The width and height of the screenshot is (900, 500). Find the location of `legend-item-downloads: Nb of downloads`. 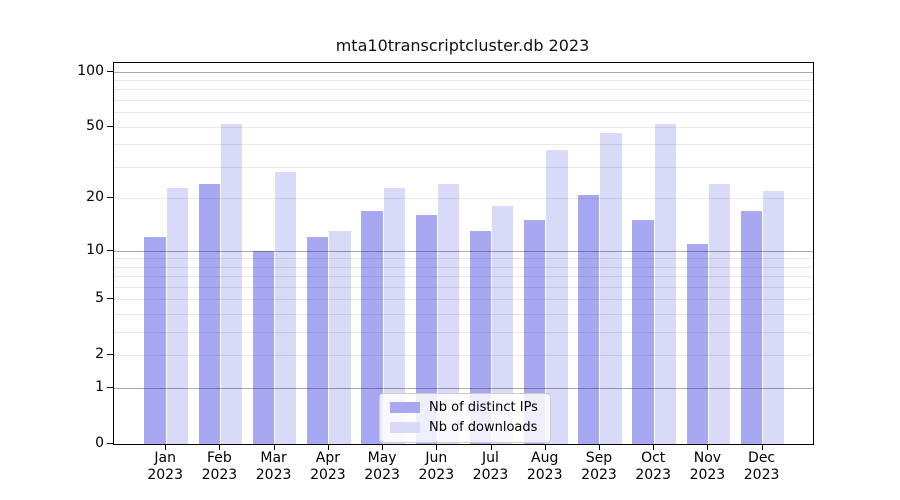

legend-item-downloads: Nb of downloads is located at coordinates (464, 427).